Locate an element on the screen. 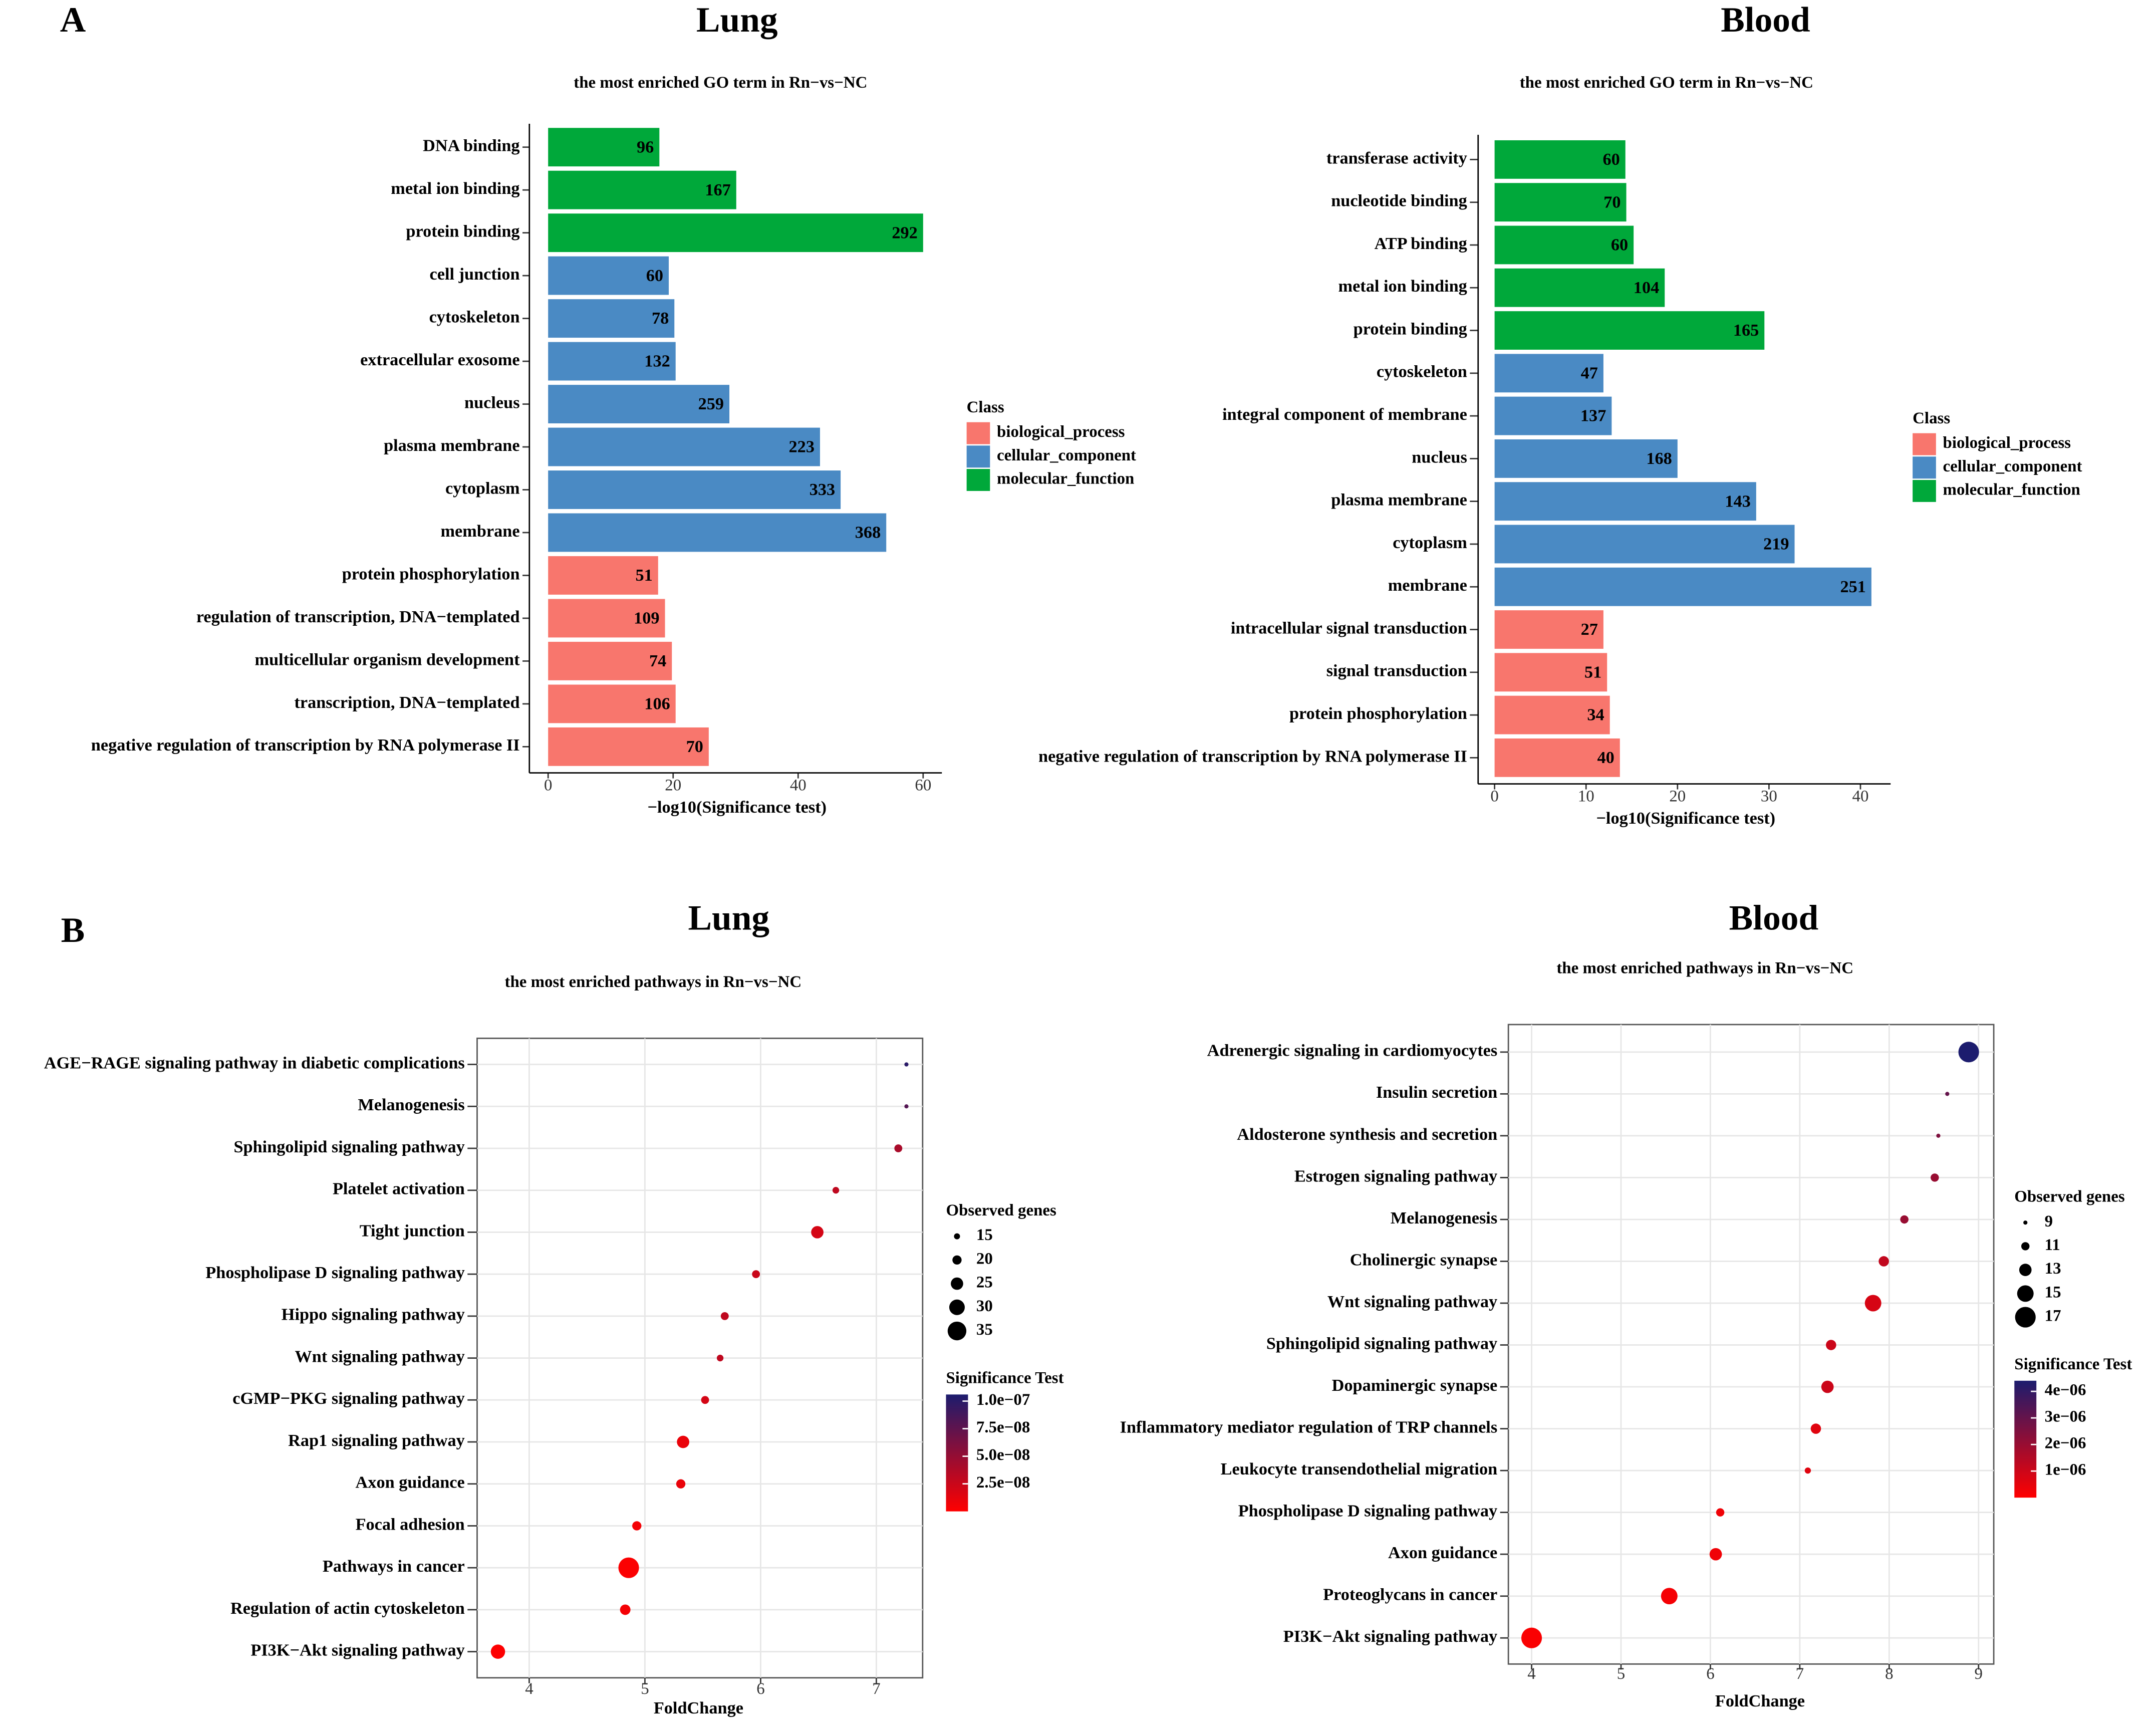 Image resolution: width=2156 pixels, height=1724 pixels. x-tick-label: 4 is located at coordinates (529, 1689).